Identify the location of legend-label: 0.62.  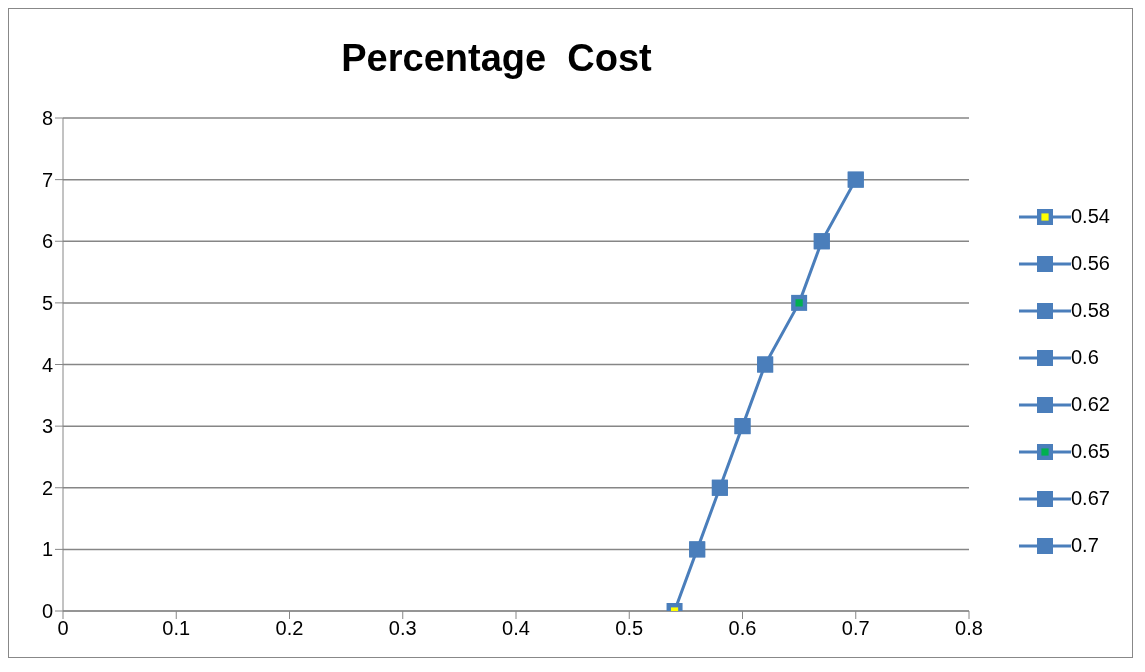
(1090, 404).